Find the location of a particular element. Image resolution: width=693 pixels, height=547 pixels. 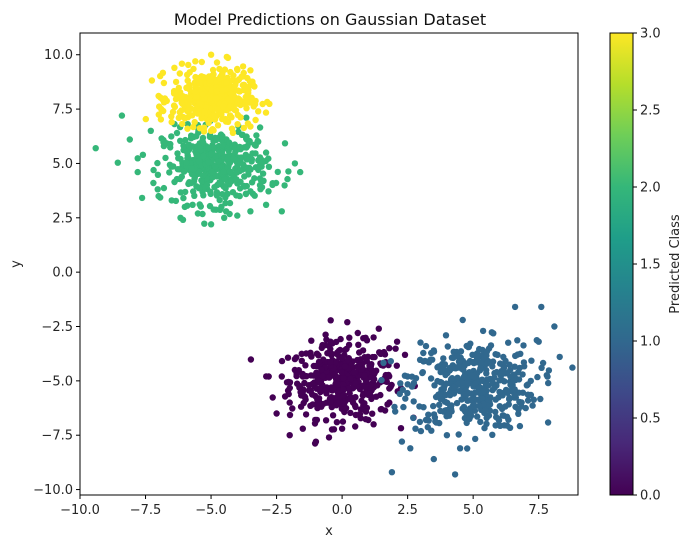

y-tick-label: 10.0 is located at coordinates (58, 55).